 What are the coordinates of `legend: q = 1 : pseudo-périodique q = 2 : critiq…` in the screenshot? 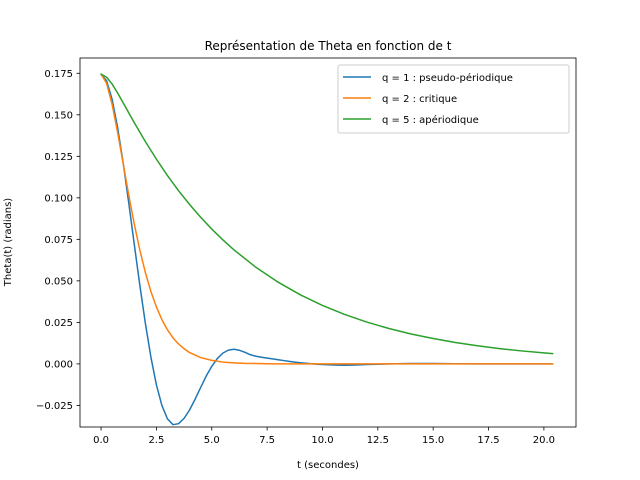 It's located at (453, 99).